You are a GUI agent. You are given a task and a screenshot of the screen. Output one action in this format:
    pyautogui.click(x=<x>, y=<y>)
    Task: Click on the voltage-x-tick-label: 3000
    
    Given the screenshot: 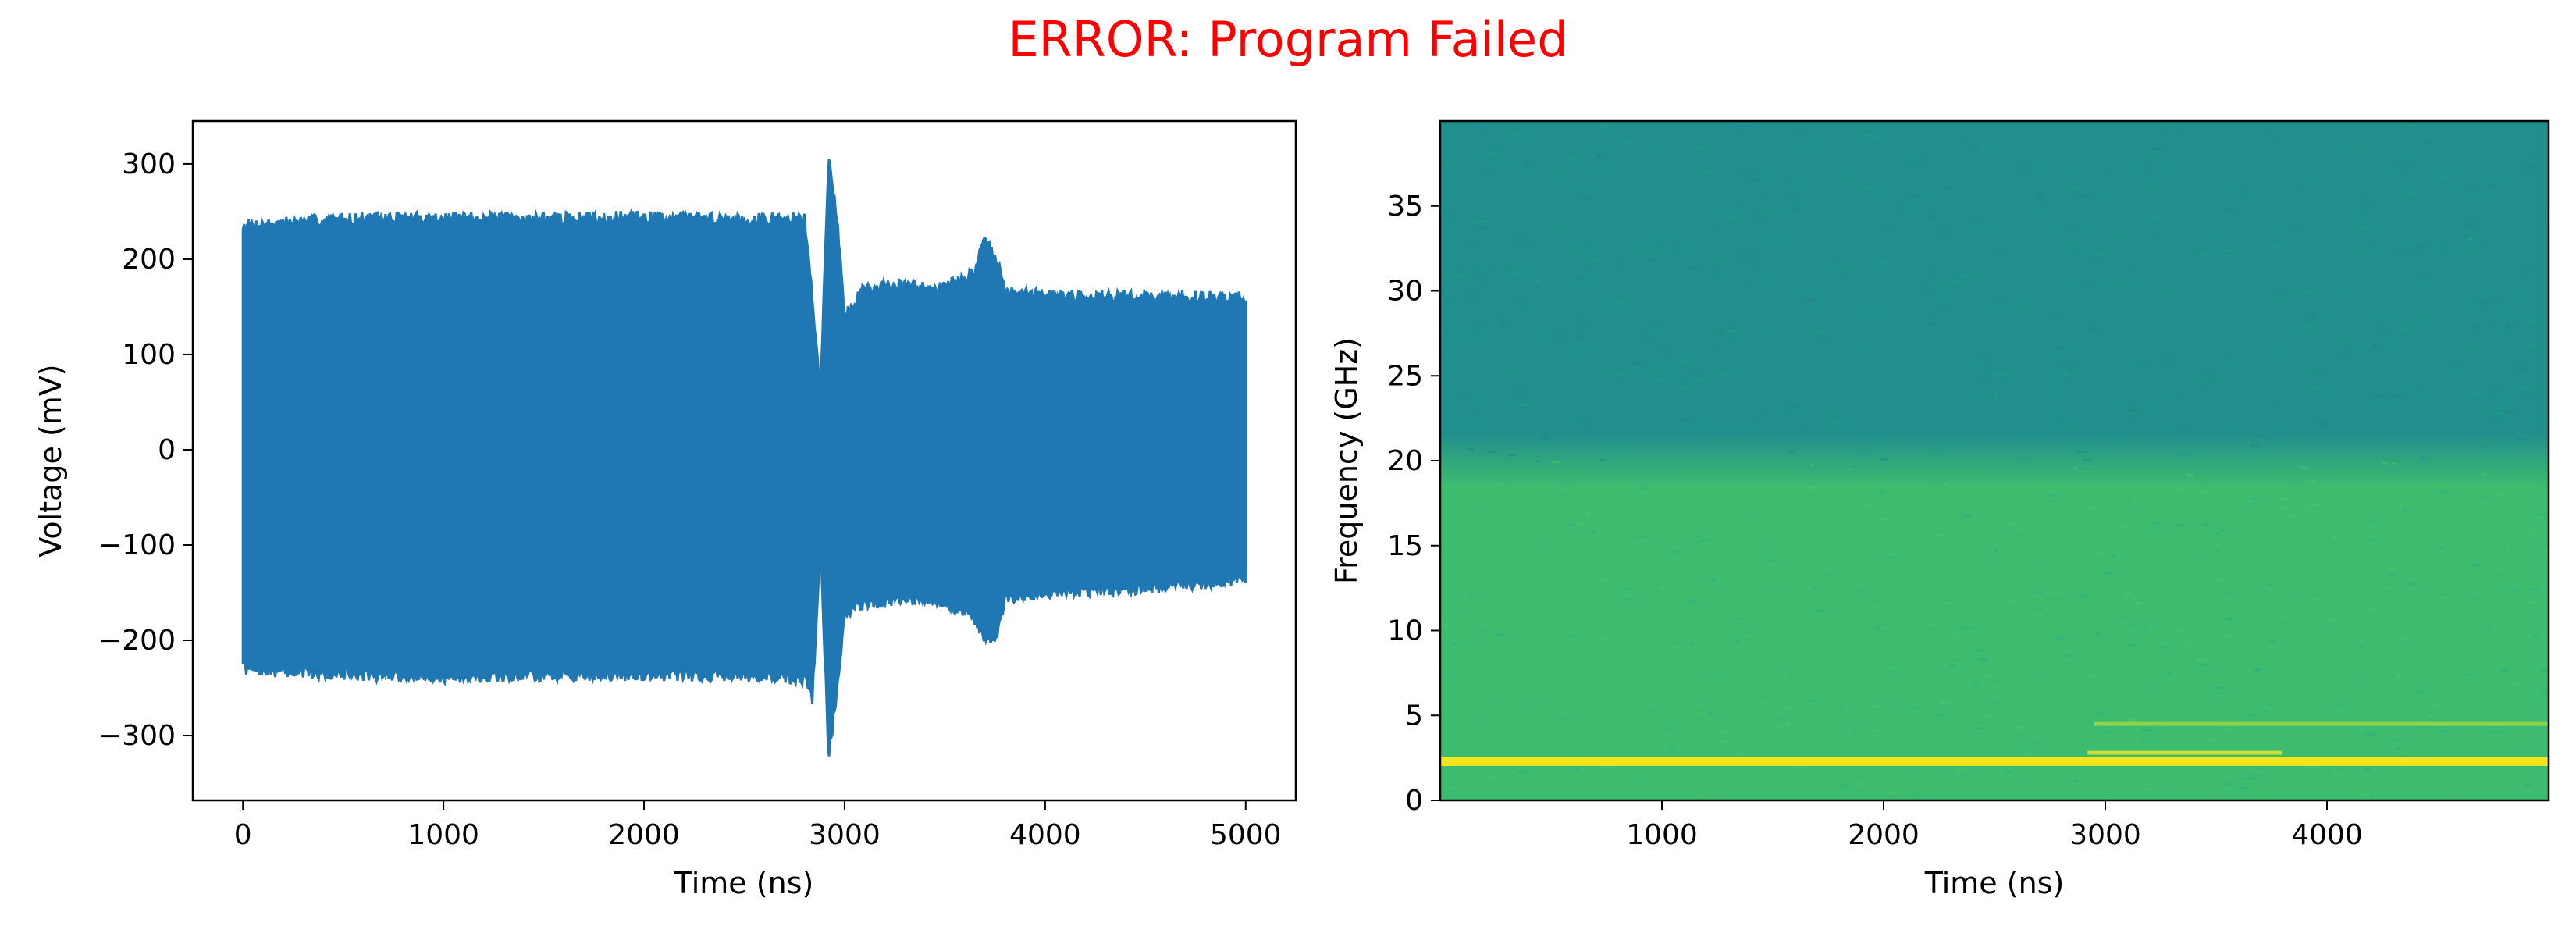 What is the action you would take?
    pyautogui.click(x=845, y=835)
    